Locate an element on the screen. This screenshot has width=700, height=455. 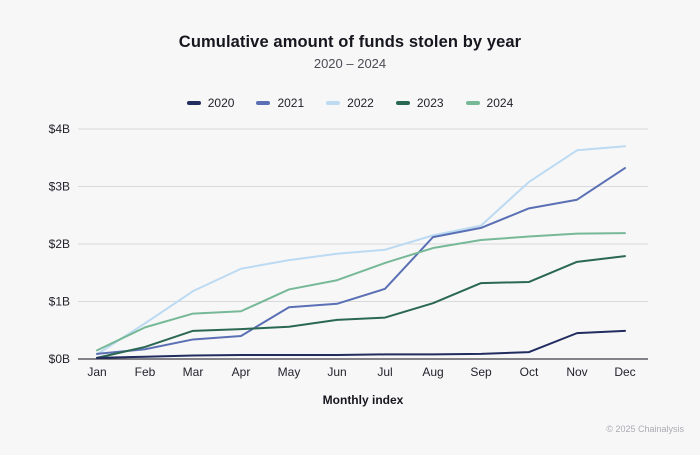
chart-legend: 2020 2021 2022 2023 2024 is located at coordinates (350, 103).